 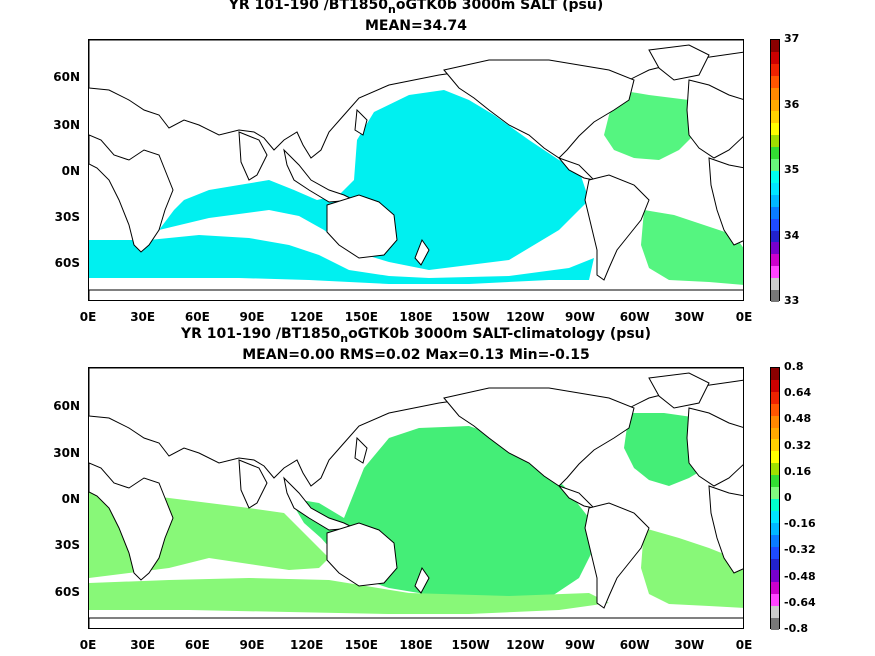 What do you see at coordinates (794, 366) in the screenshot?
I see `bottom-colorbar-label: 0.8` at bounding box center [794, 366].